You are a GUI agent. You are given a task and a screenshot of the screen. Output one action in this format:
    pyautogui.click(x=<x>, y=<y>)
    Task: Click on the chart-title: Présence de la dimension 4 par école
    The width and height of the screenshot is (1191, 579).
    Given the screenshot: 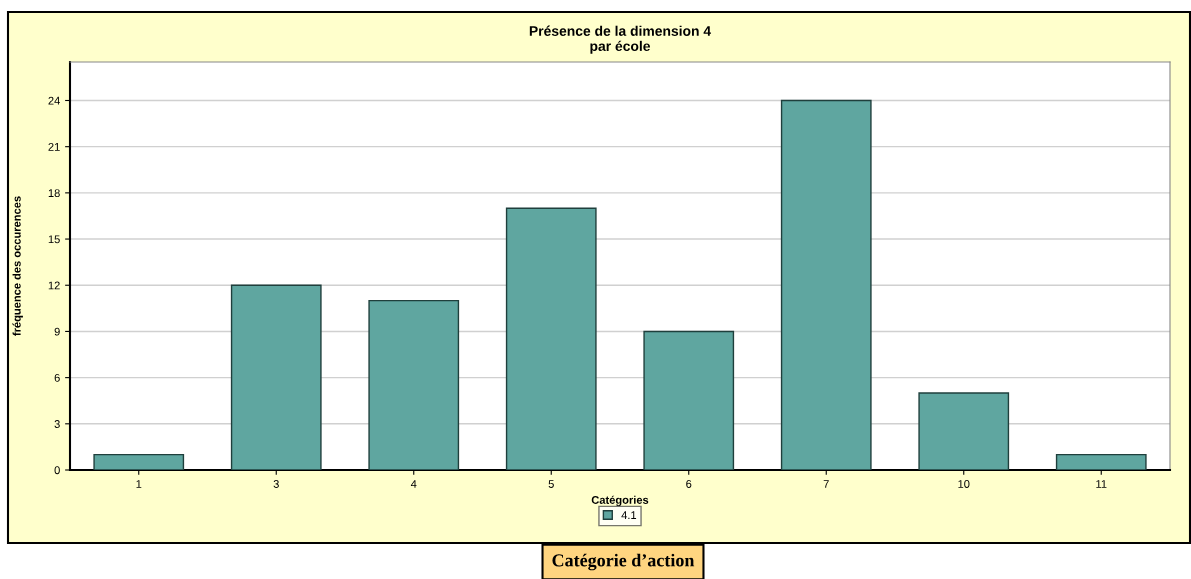 What is the action you would take?
    pyautogui.click(x=620, y=39)
    